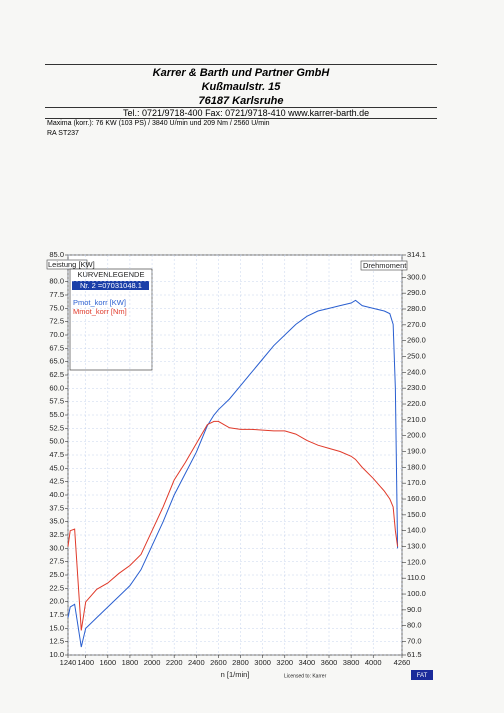 The width and height of the screenshot is (504, 713). What do you see at coordinates (241, 73) in the screenshot?
I see `company: Karrer & Barth und Partner GmbH` at bounding box center [241, 73].